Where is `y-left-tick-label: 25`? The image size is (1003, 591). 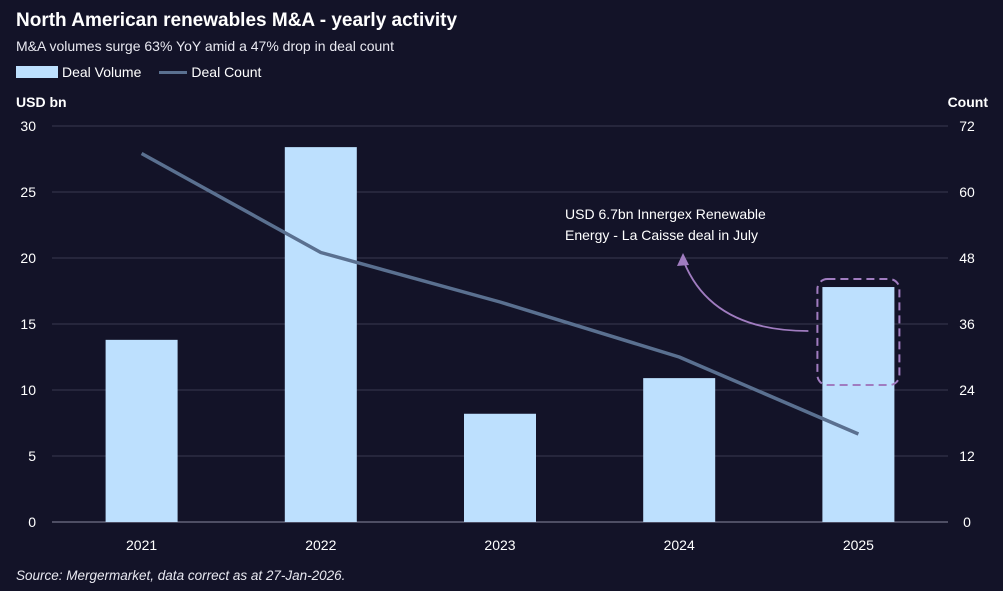 y-left-tick-label: 25 is located at coordinates (28, 192).